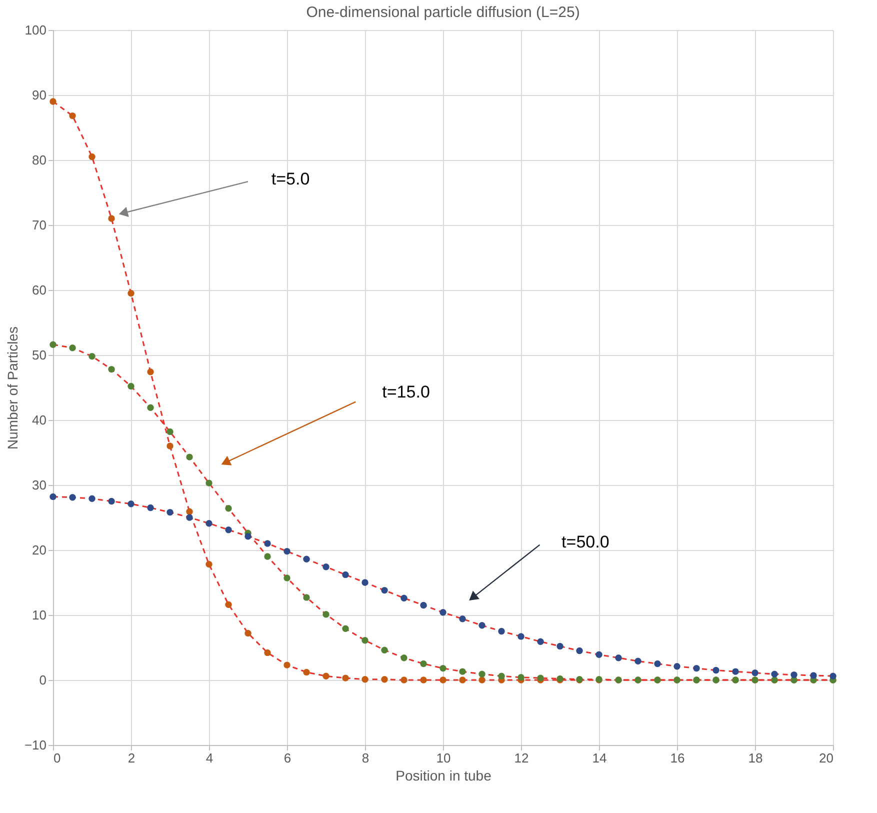 This screenshot has width=877, height=813. I want to click on x-tick-label: 12, so click(521, 758).